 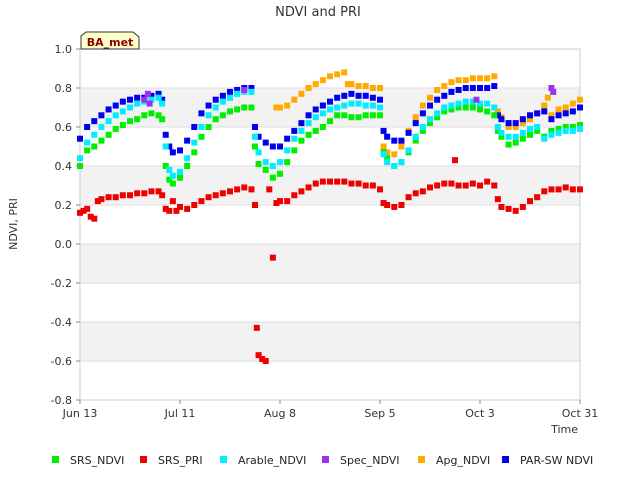 I want to click on plot-band, so click(x=330, y=146).